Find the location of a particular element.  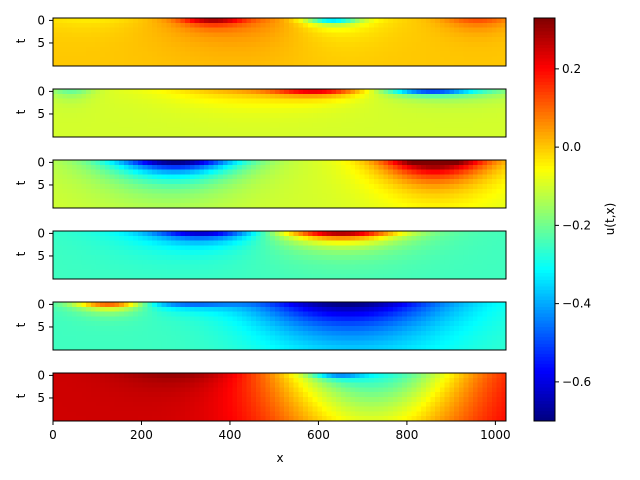

y-tick-label: 0 is located at coordinates (41, 304).